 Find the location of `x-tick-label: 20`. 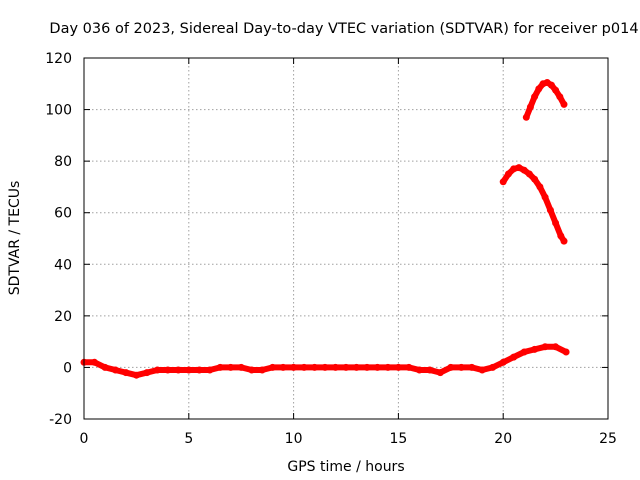

x-tick-label: 20 is located at coordinates (503, 439).